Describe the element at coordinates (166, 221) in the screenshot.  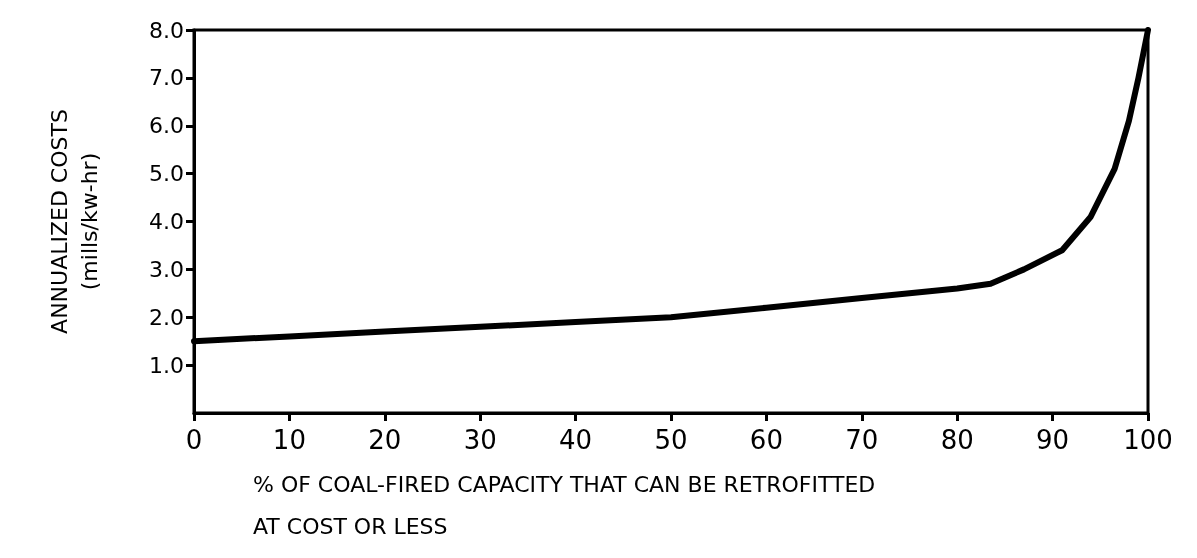
I see `y-tick-label: 4.0` at that location.